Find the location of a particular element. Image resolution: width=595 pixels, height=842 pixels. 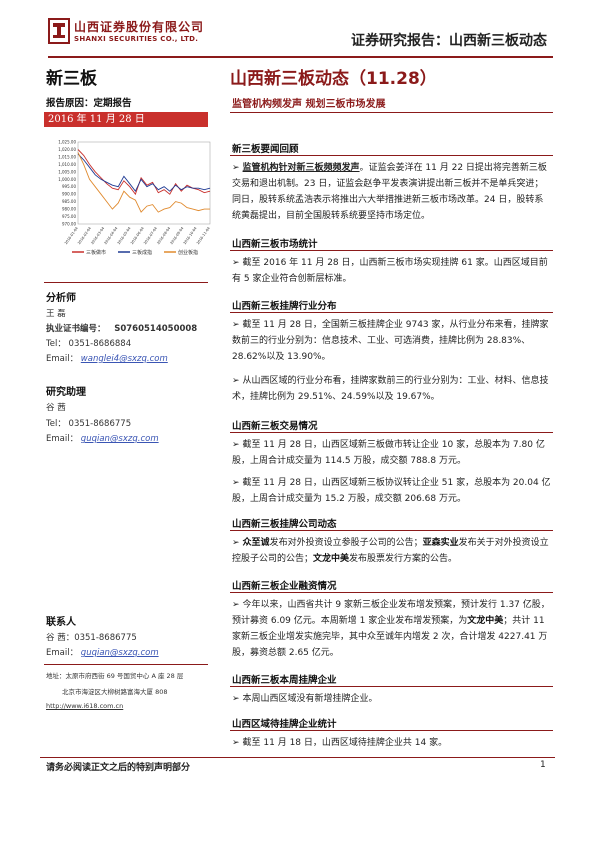

assistant-email-row: Email： guqian@sxzq.com is located at coordinates (102, 438).